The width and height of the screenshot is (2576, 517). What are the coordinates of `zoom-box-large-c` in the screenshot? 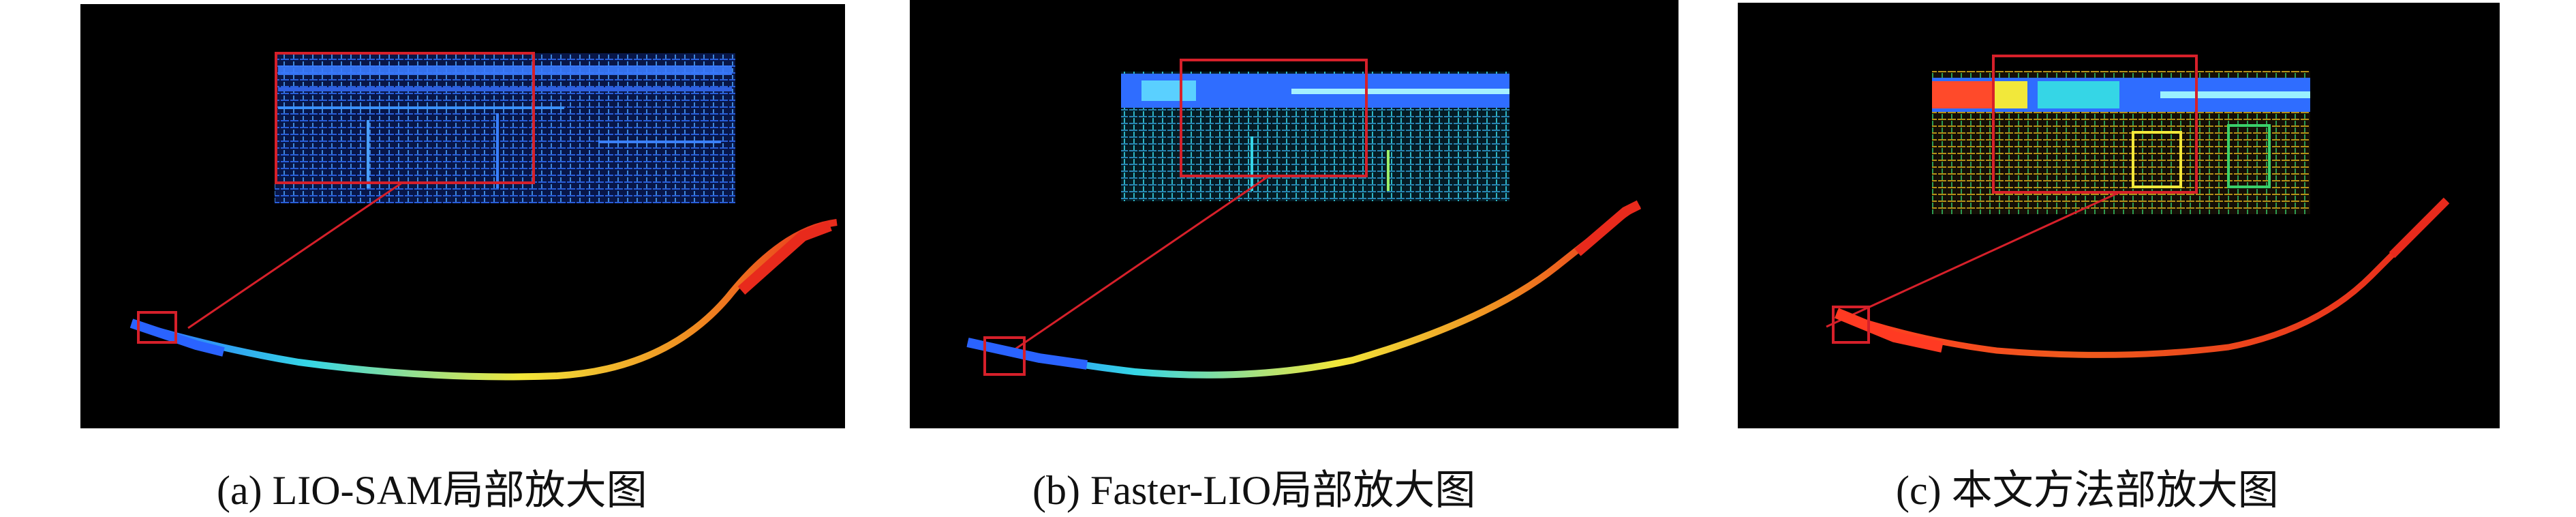 It's located at (2095, 125).